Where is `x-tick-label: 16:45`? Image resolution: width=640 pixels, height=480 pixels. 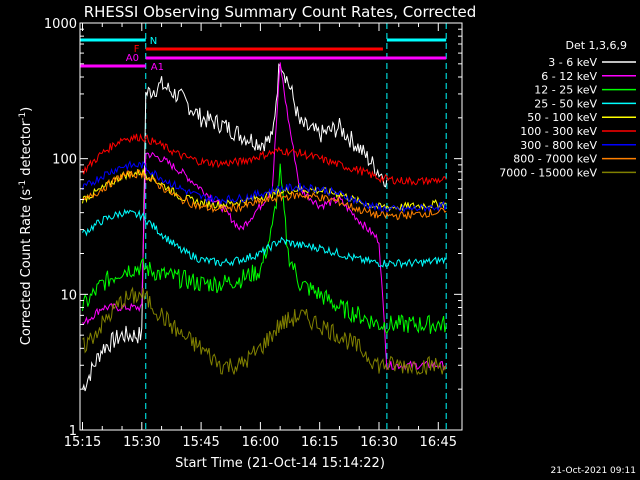 x-tick-label: 16:45 is located at coordinates (438, 442).